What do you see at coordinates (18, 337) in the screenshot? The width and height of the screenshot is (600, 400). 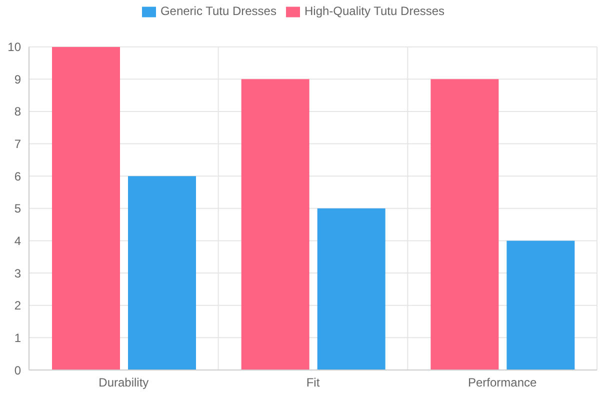 I see `y-tick-label: 1` at bounding box center [18, 337].